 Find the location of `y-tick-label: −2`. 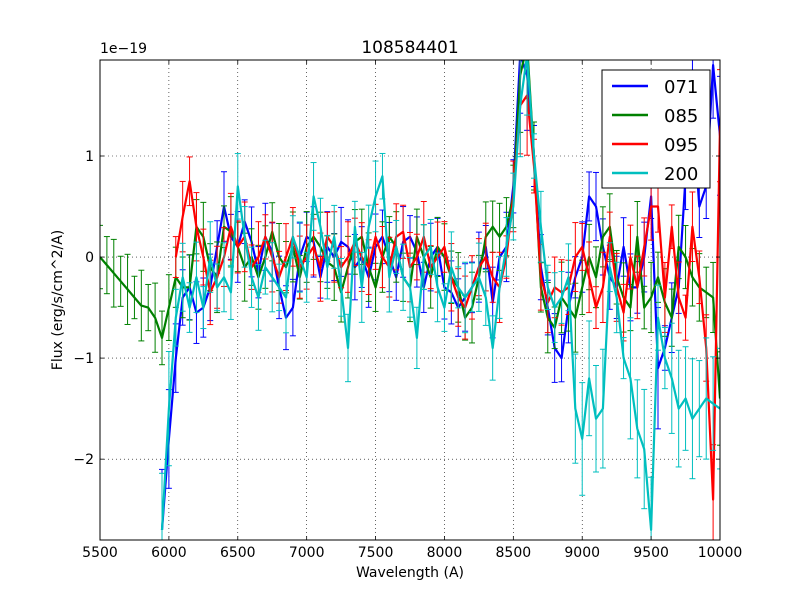

y-tick-label: −2 is located at coordinates (83, 460).